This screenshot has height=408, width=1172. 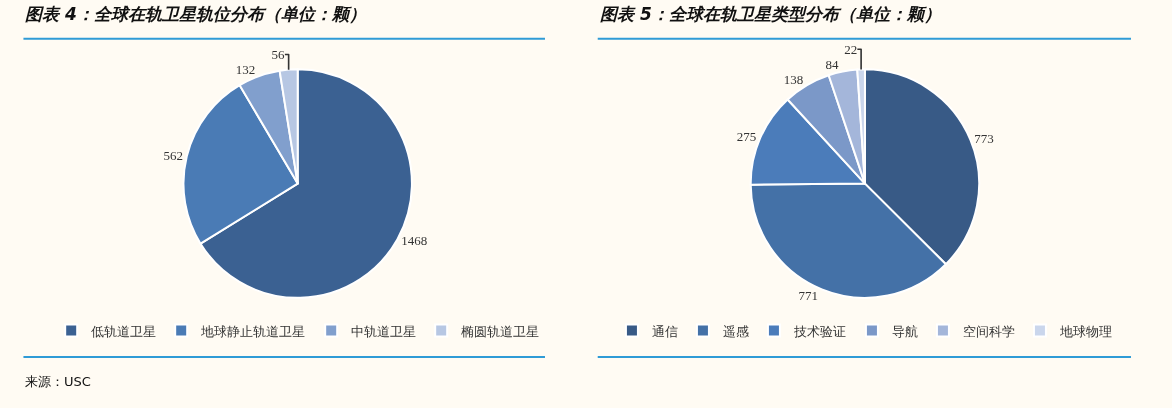 I want to click on data-label: 138, so click(x=793, y=80).